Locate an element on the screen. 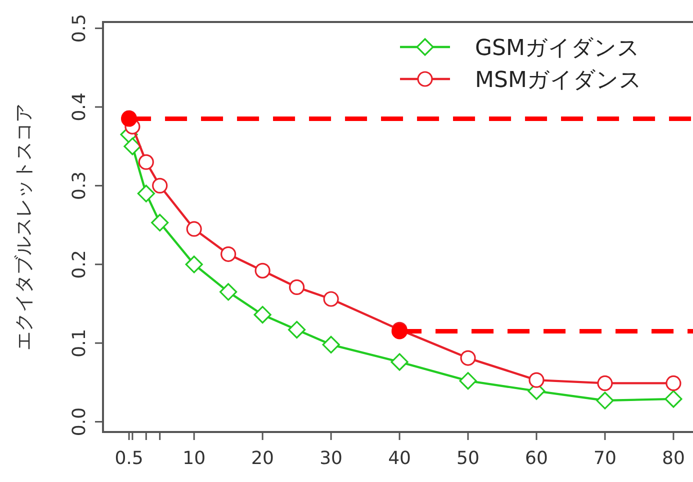 This screenshot has height=482, width=693. x-tick-label: 10 is located at coordinates (194, 458).